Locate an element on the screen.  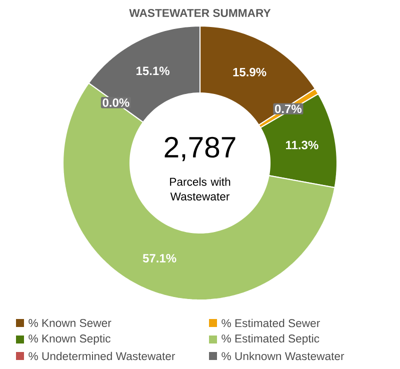
text: 0.0% is located at coordinates (116, 102).